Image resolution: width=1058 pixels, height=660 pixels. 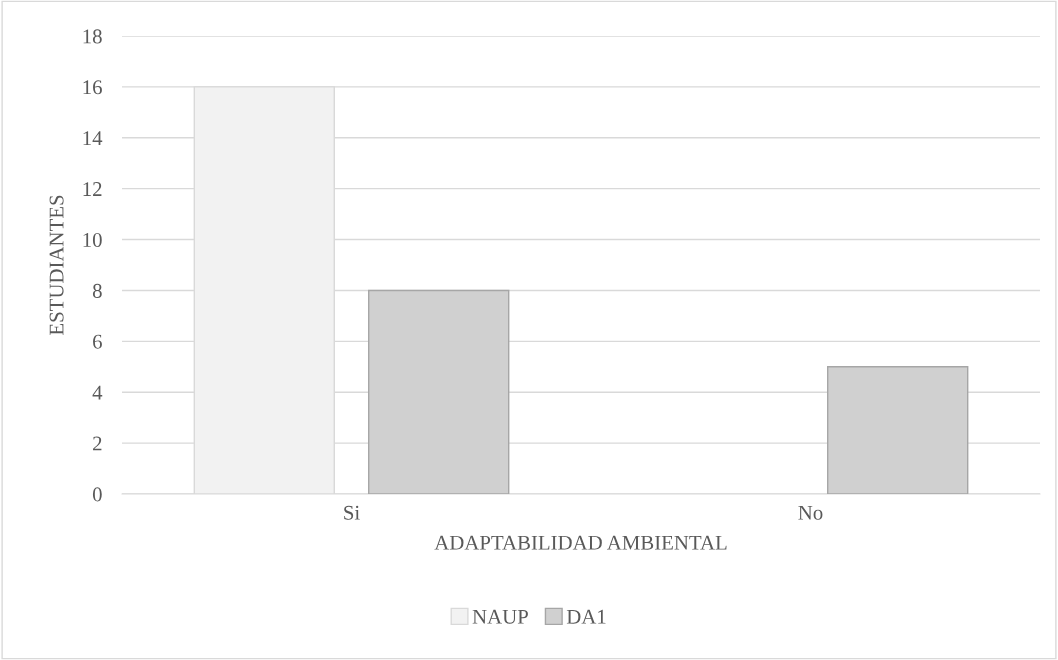 I want to click on legend-label: NAUP, so click(x=500, y=616).